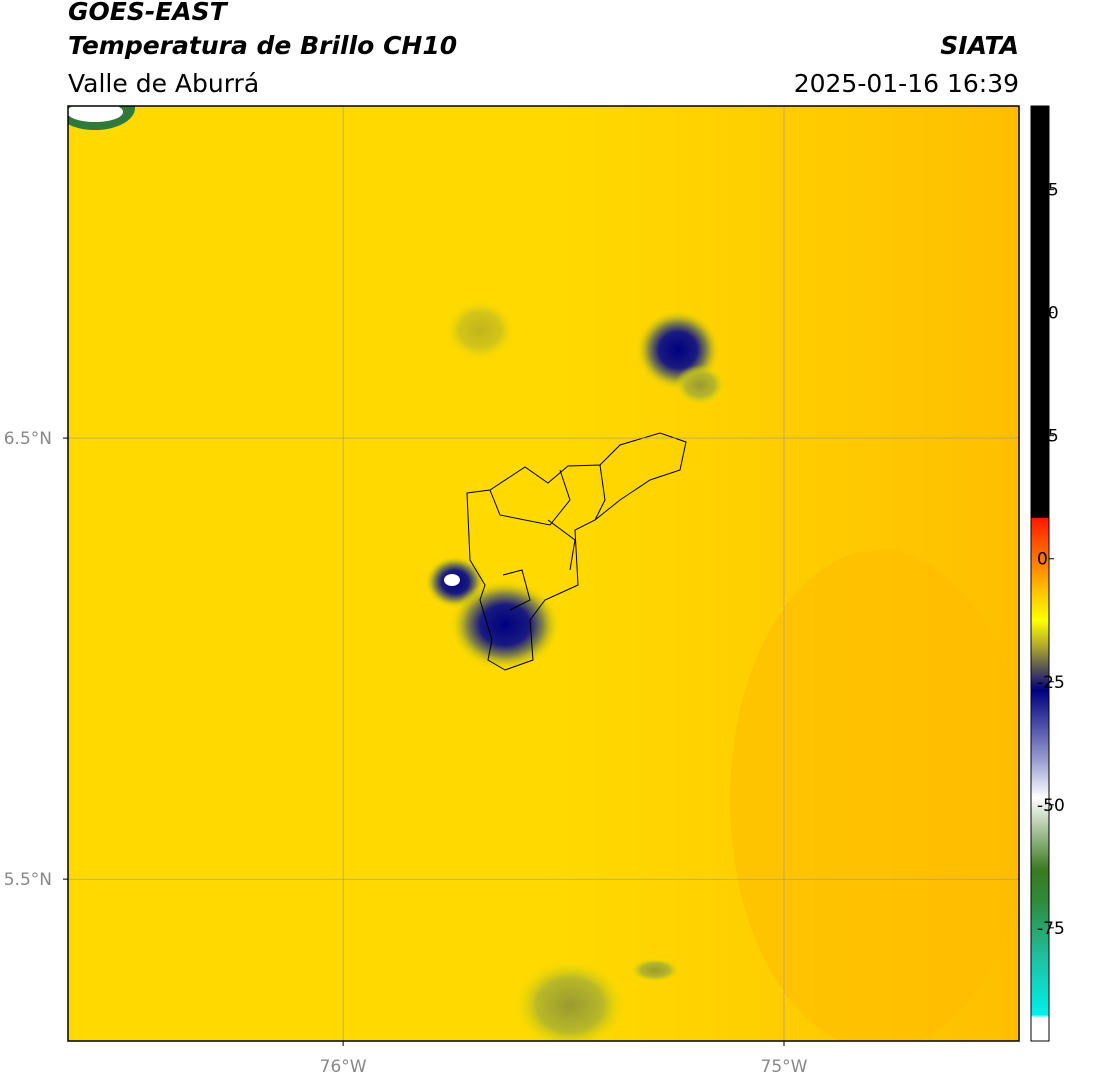 This screenshot has width=1094, height=1078. Describe the element at coordinates (262, 45) in the screenshot. I see `subtitle: Temperatura de Brillo CH10` at that location.